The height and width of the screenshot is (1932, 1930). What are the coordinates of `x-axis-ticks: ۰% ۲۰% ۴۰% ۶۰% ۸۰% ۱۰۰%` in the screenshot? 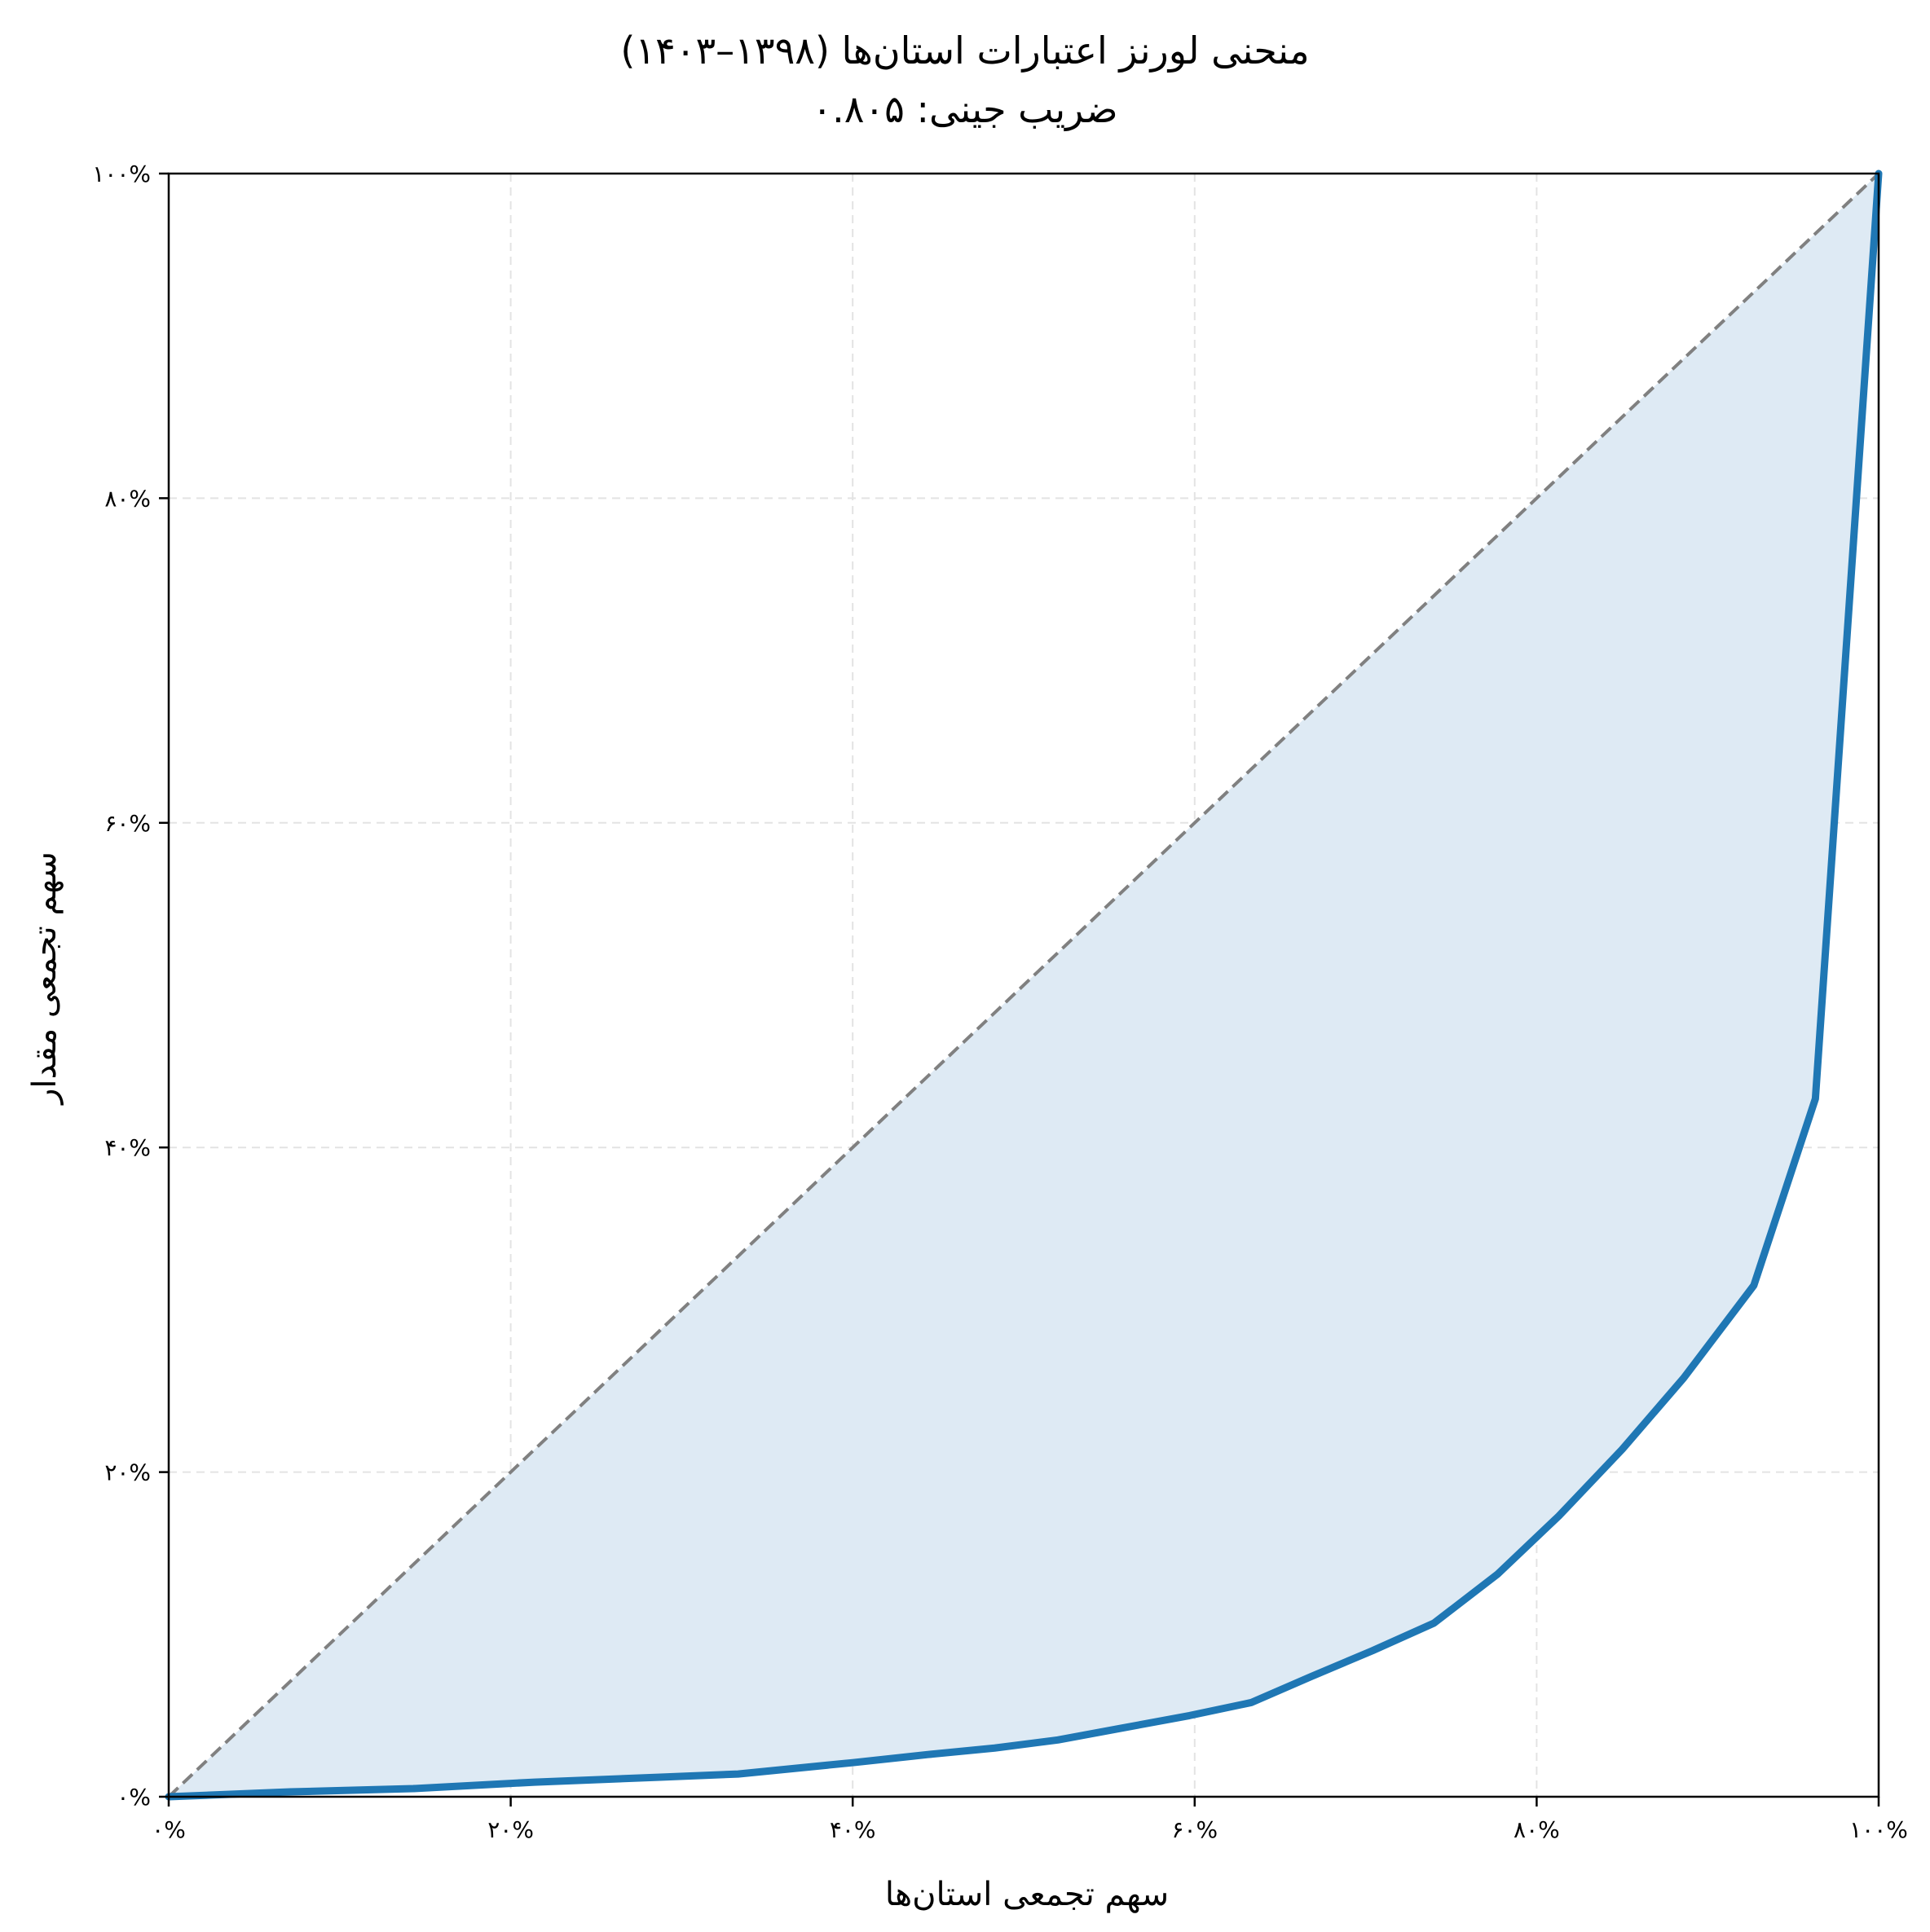 It's located at (1030, 1820).